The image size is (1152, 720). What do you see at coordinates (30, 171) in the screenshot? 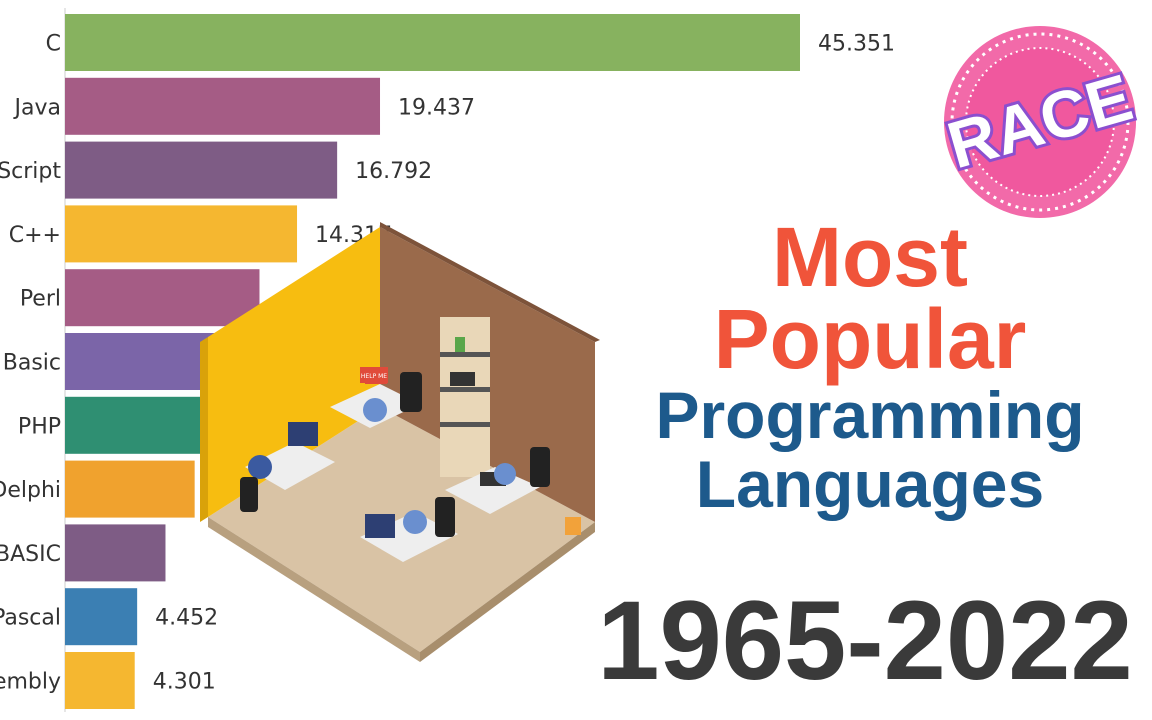
I see `category-label: Script` at bounding box center [30, 171].